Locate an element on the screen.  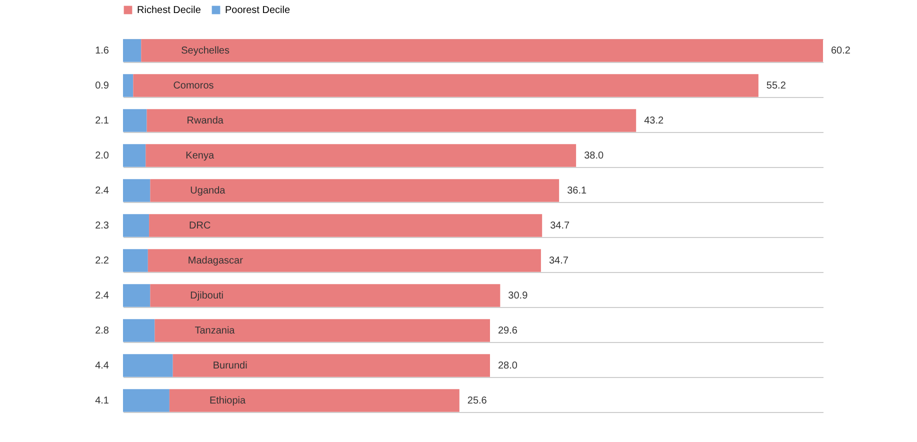
data-label: 55.2 is located at coordinates (776, 86).